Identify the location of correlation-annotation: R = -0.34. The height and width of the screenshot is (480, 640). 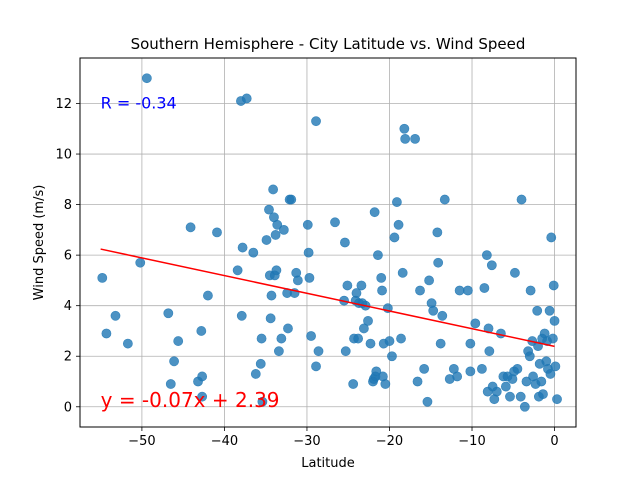
(139, 103).